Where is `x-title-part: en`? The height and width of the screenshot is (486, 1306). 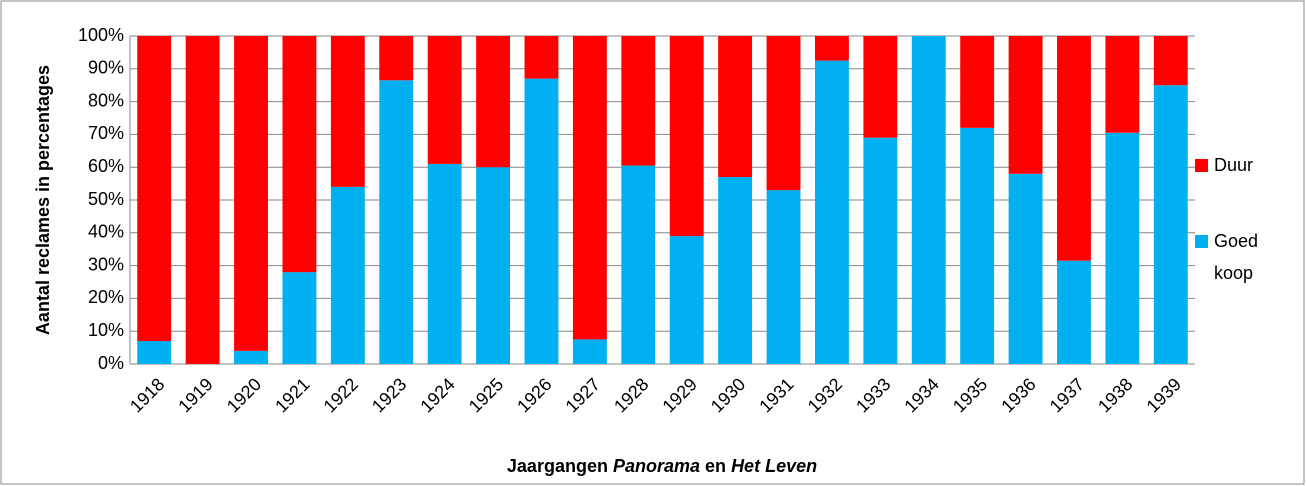
x-title-part: en is located at coordinates (715, 466).